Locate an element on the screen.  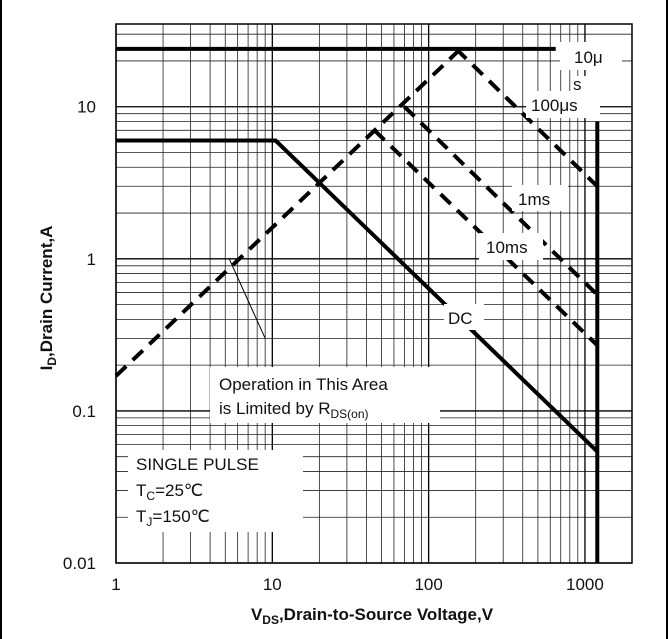
label-dc: DC is located at coordinates (464, 317).